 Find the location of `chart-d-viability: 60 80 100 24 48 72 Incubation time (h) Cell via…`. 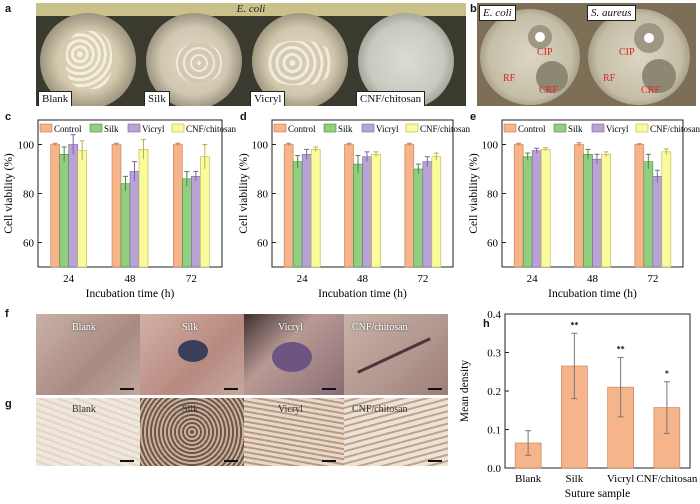

chart-d-viability: 60 80 100 24 48 72 Incubation time (h) Cell via… is located at coordinates (354, 209).